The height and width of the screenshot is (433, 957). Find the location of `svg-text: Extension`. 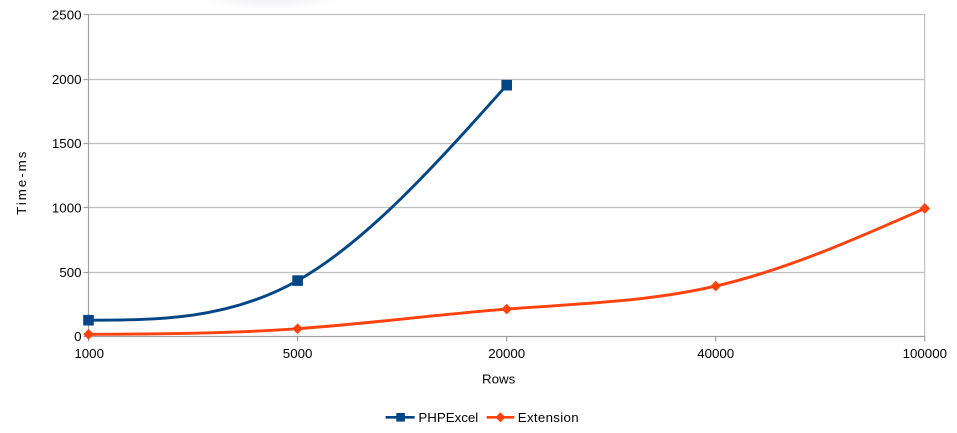

svg-text: Extension is located at coordinates (548, 417).